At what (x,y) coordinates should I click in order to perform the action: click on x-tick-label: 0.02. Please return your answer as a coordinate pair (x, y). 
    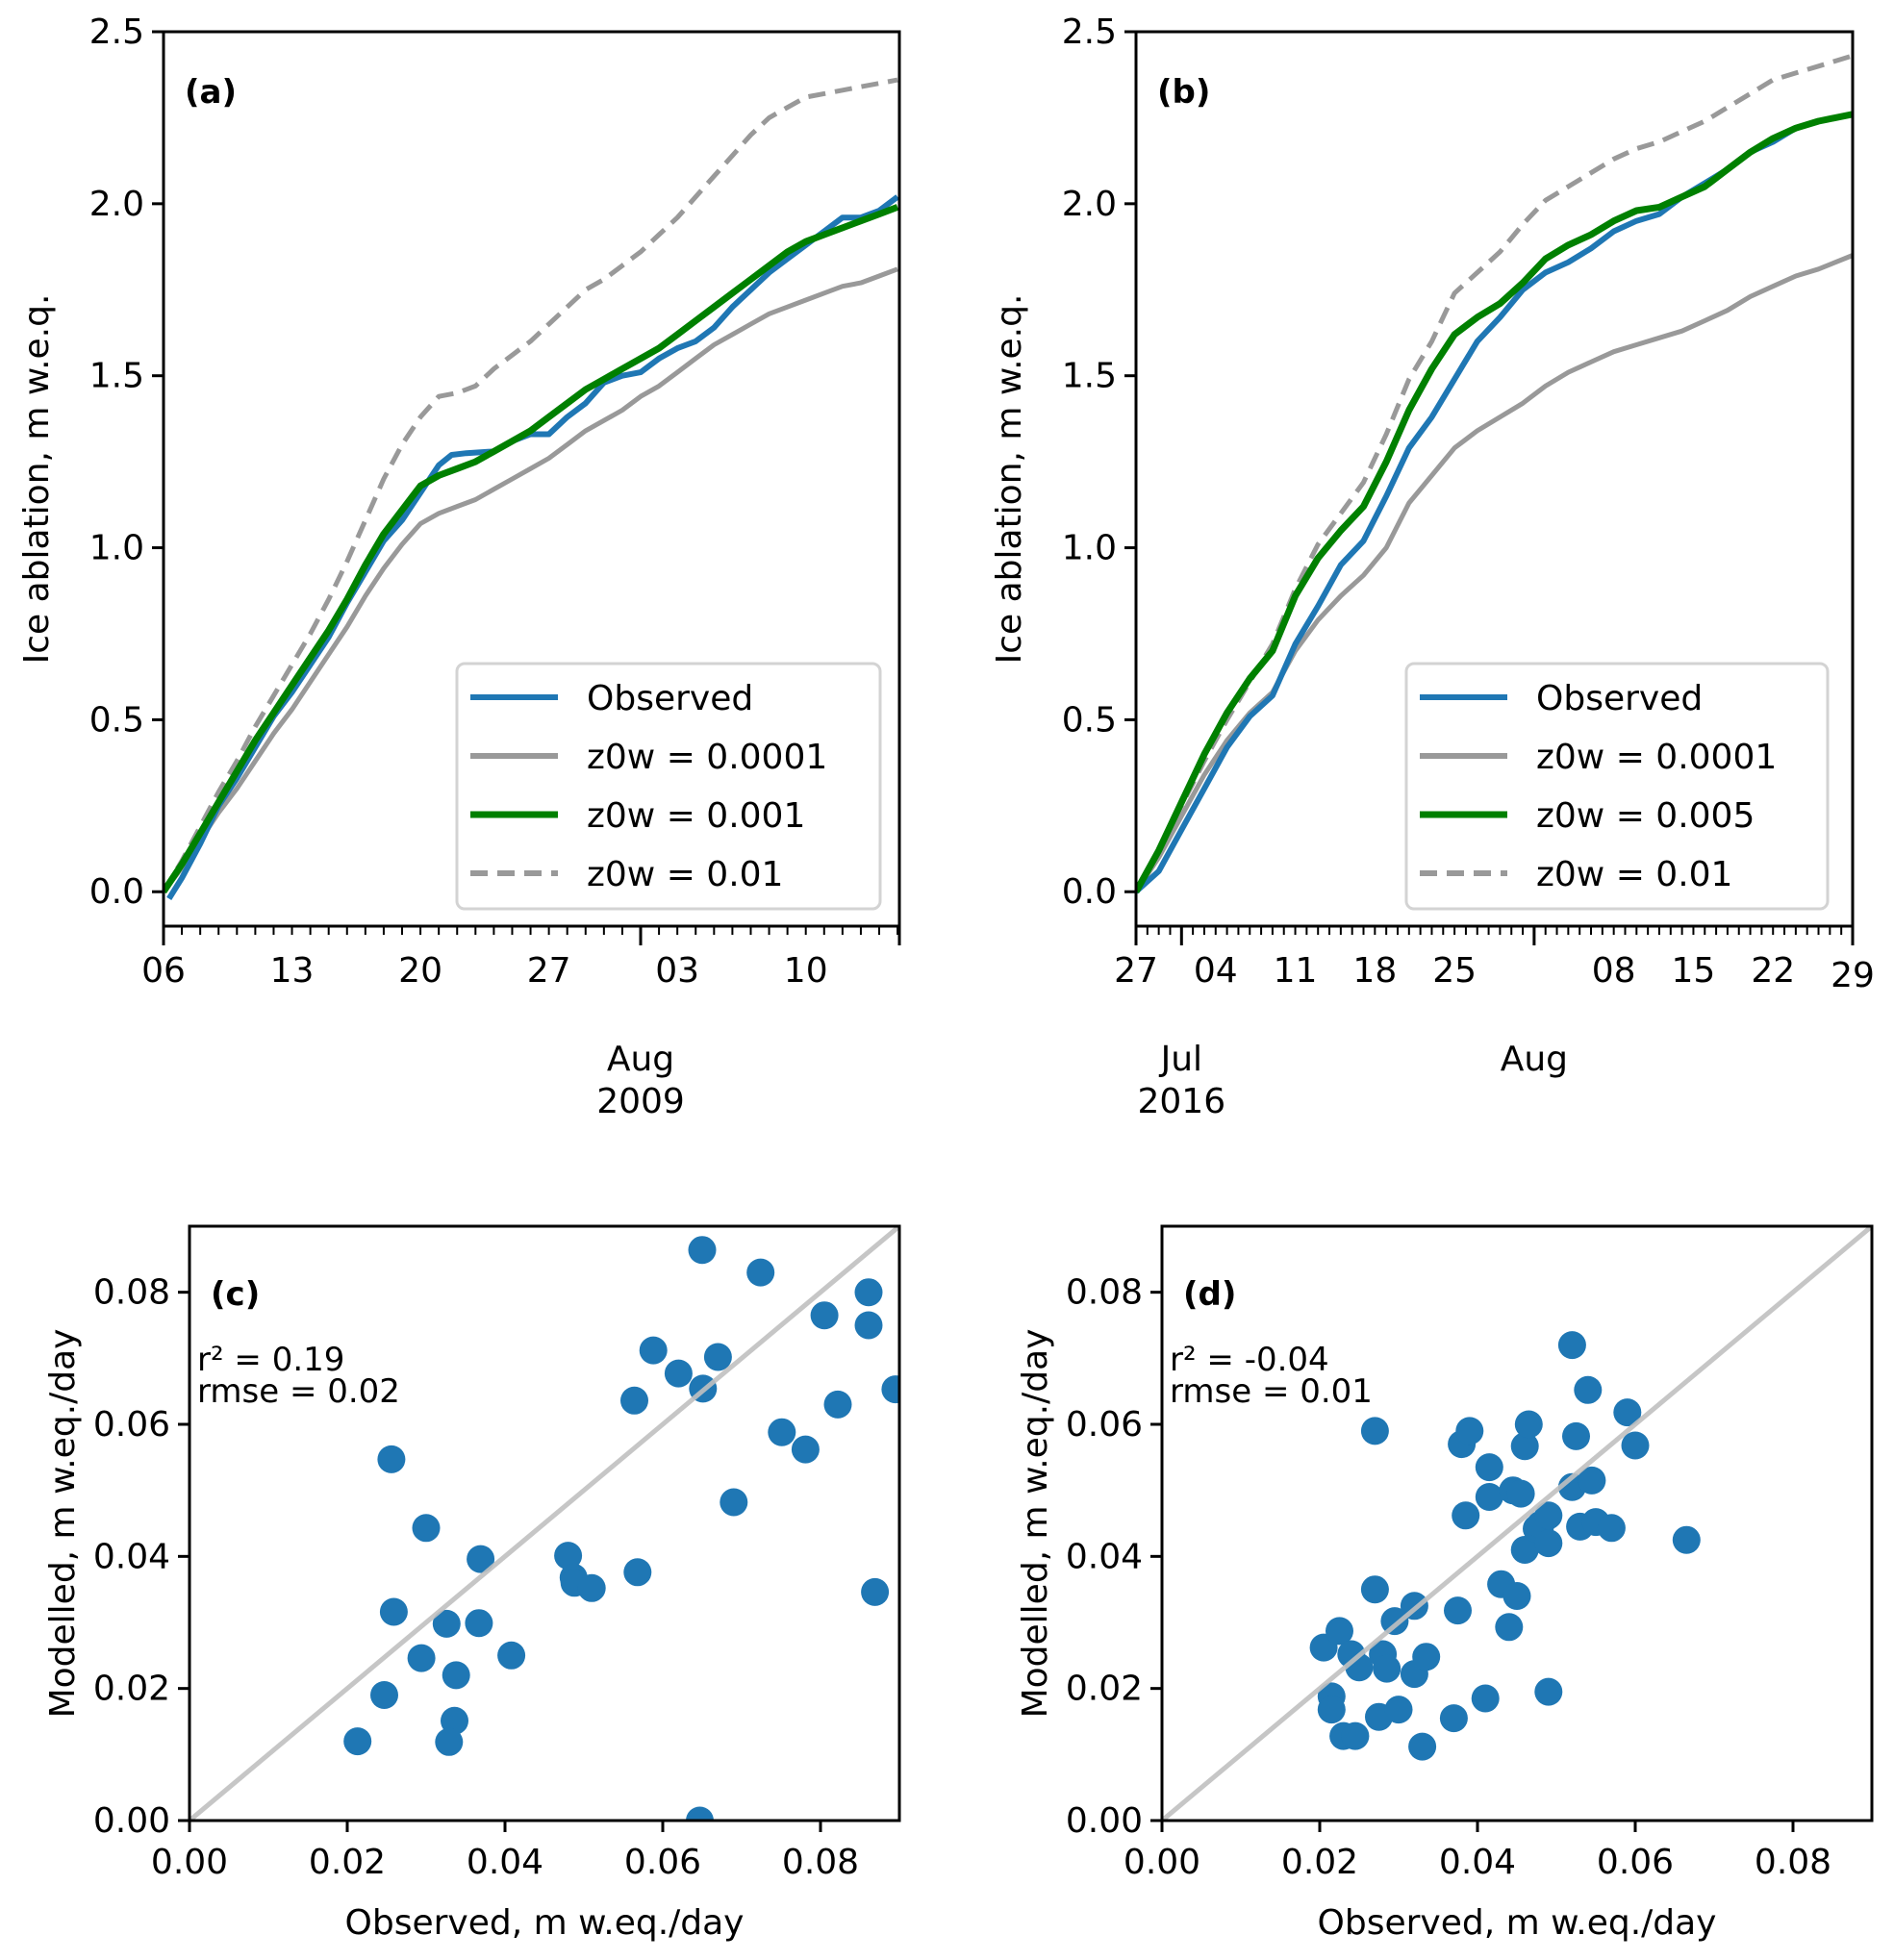
    Looking at the image, I should click on (347, 1862).